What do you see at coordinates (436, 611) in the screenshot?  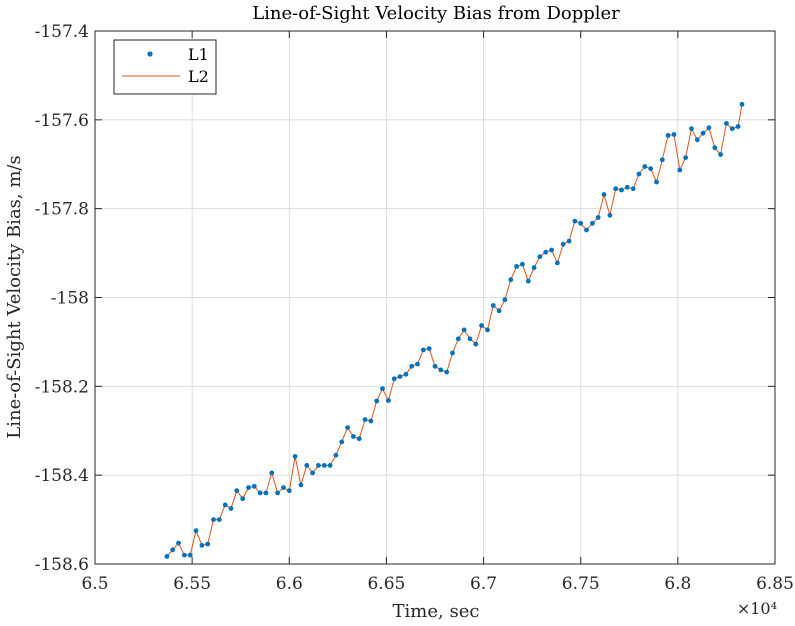 I see `x-axis-label: Time, sec` at bounding box center [436, 611].